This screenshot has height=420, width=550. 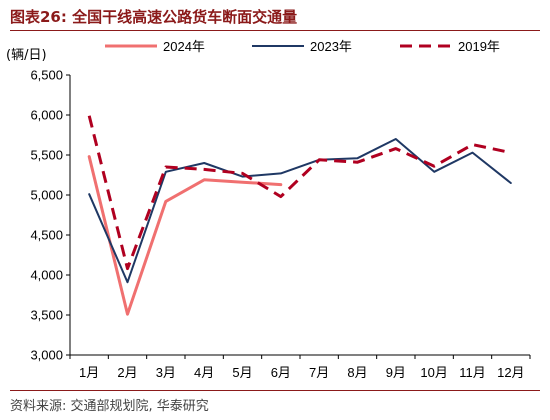 I want to click on legend-label-1: 2023年, so click(x=331, y=46).